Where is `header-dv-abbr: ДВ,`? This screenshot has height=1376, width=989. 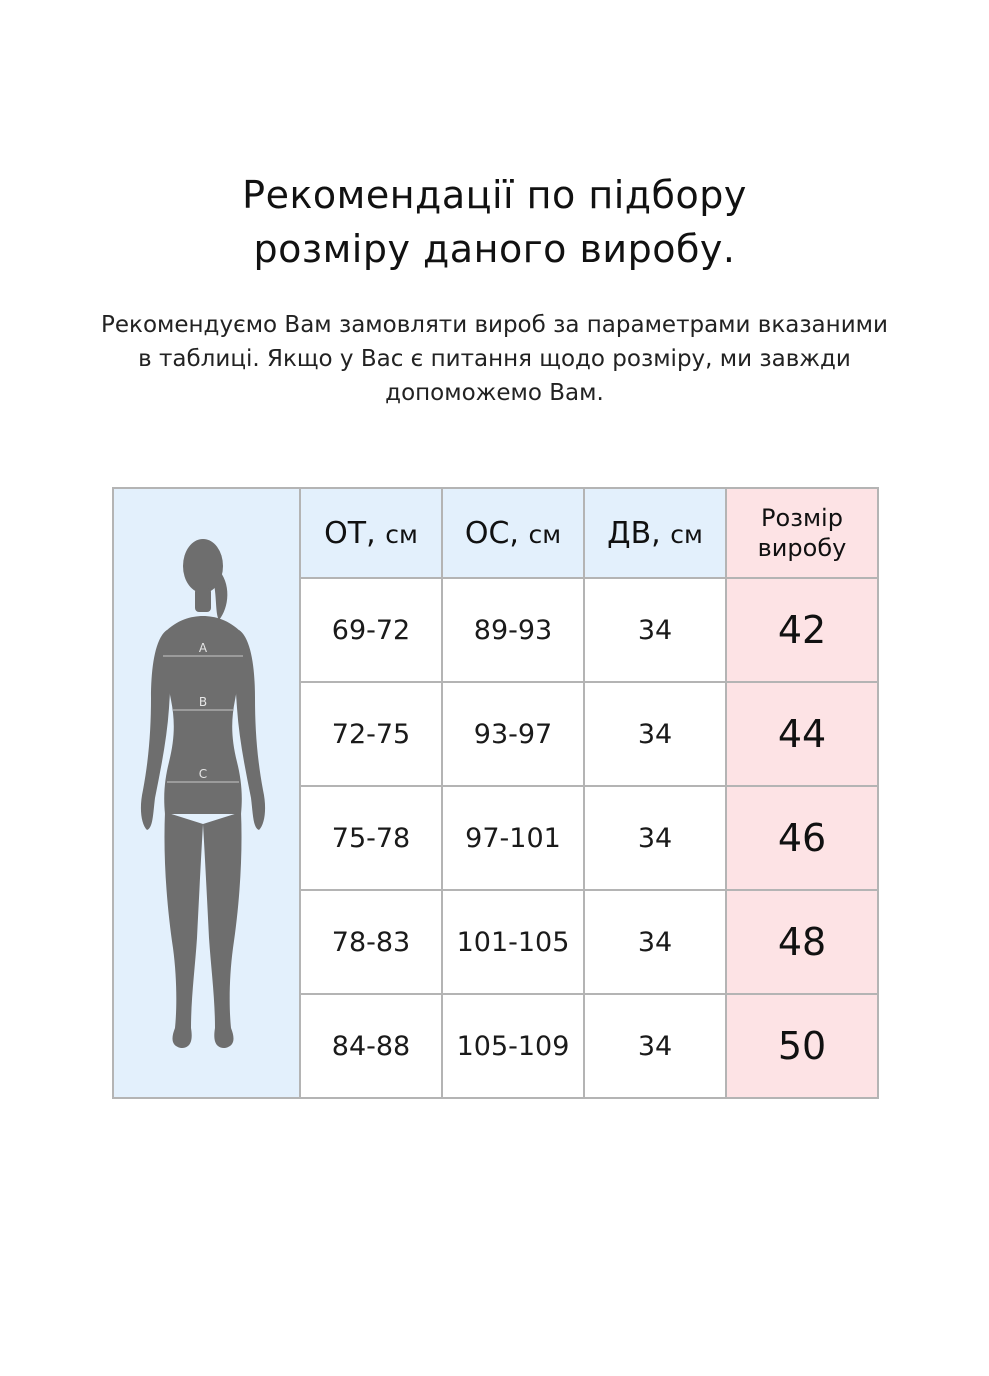
header-dv-abbr: ДВ, is located at coordinates (634, 533).